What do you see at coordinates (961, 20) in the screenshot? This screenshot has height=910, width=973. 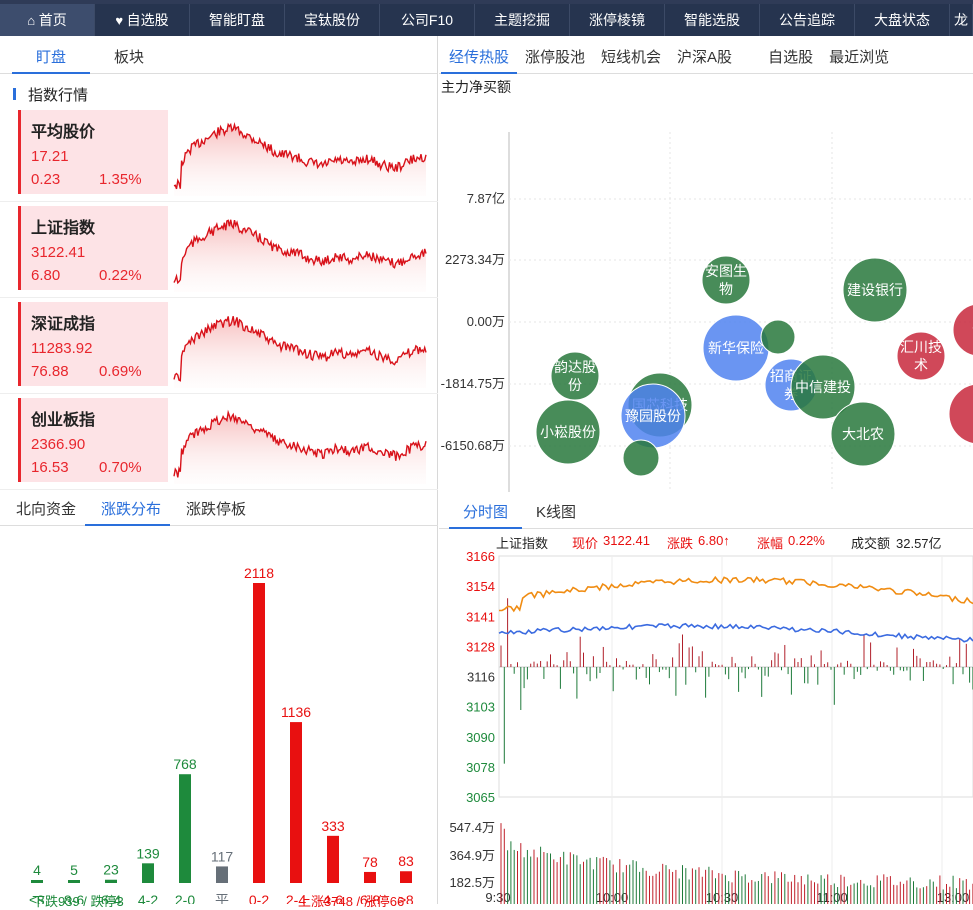 I see `nav-item-10: 龙` at bounding box center [961, 20].